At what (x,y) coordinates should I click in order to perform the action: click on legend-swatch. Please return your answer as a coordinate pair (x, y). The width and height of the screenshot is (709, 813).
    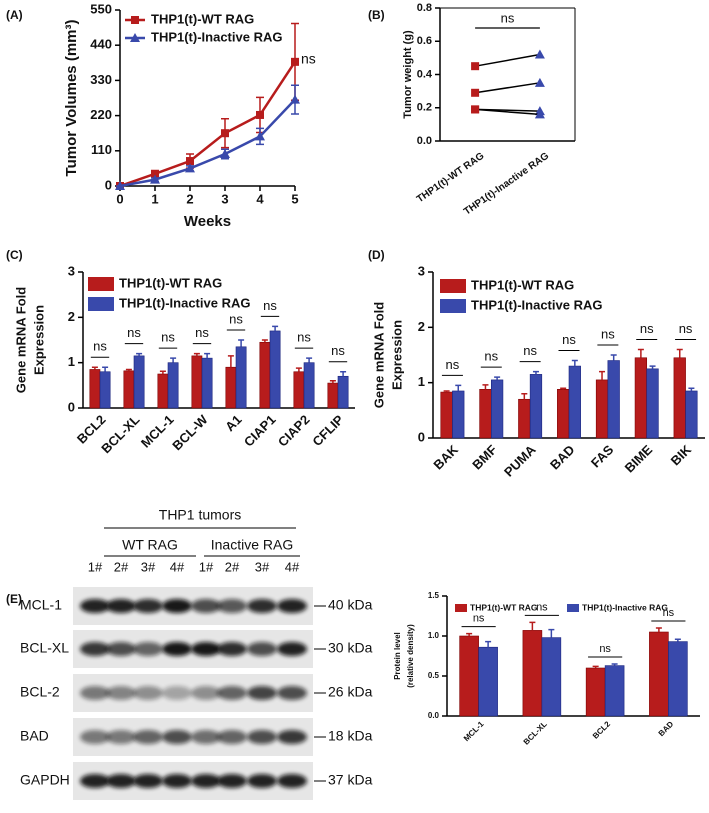
    Looking at the image, I should click on (453, 286).